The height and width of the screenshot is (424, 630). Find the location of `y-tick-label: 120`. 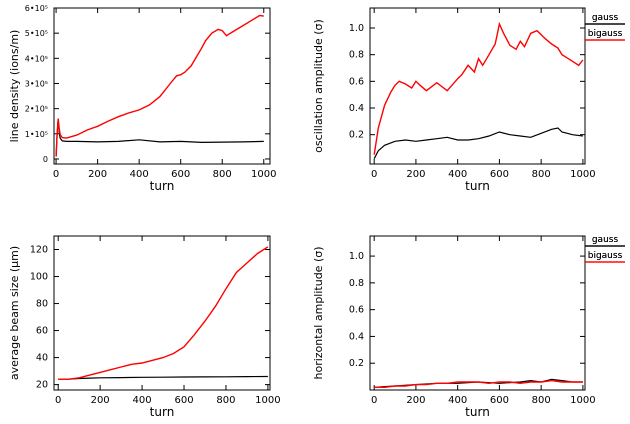

y-tick-label: 120 is located at coordinates (39, 250).